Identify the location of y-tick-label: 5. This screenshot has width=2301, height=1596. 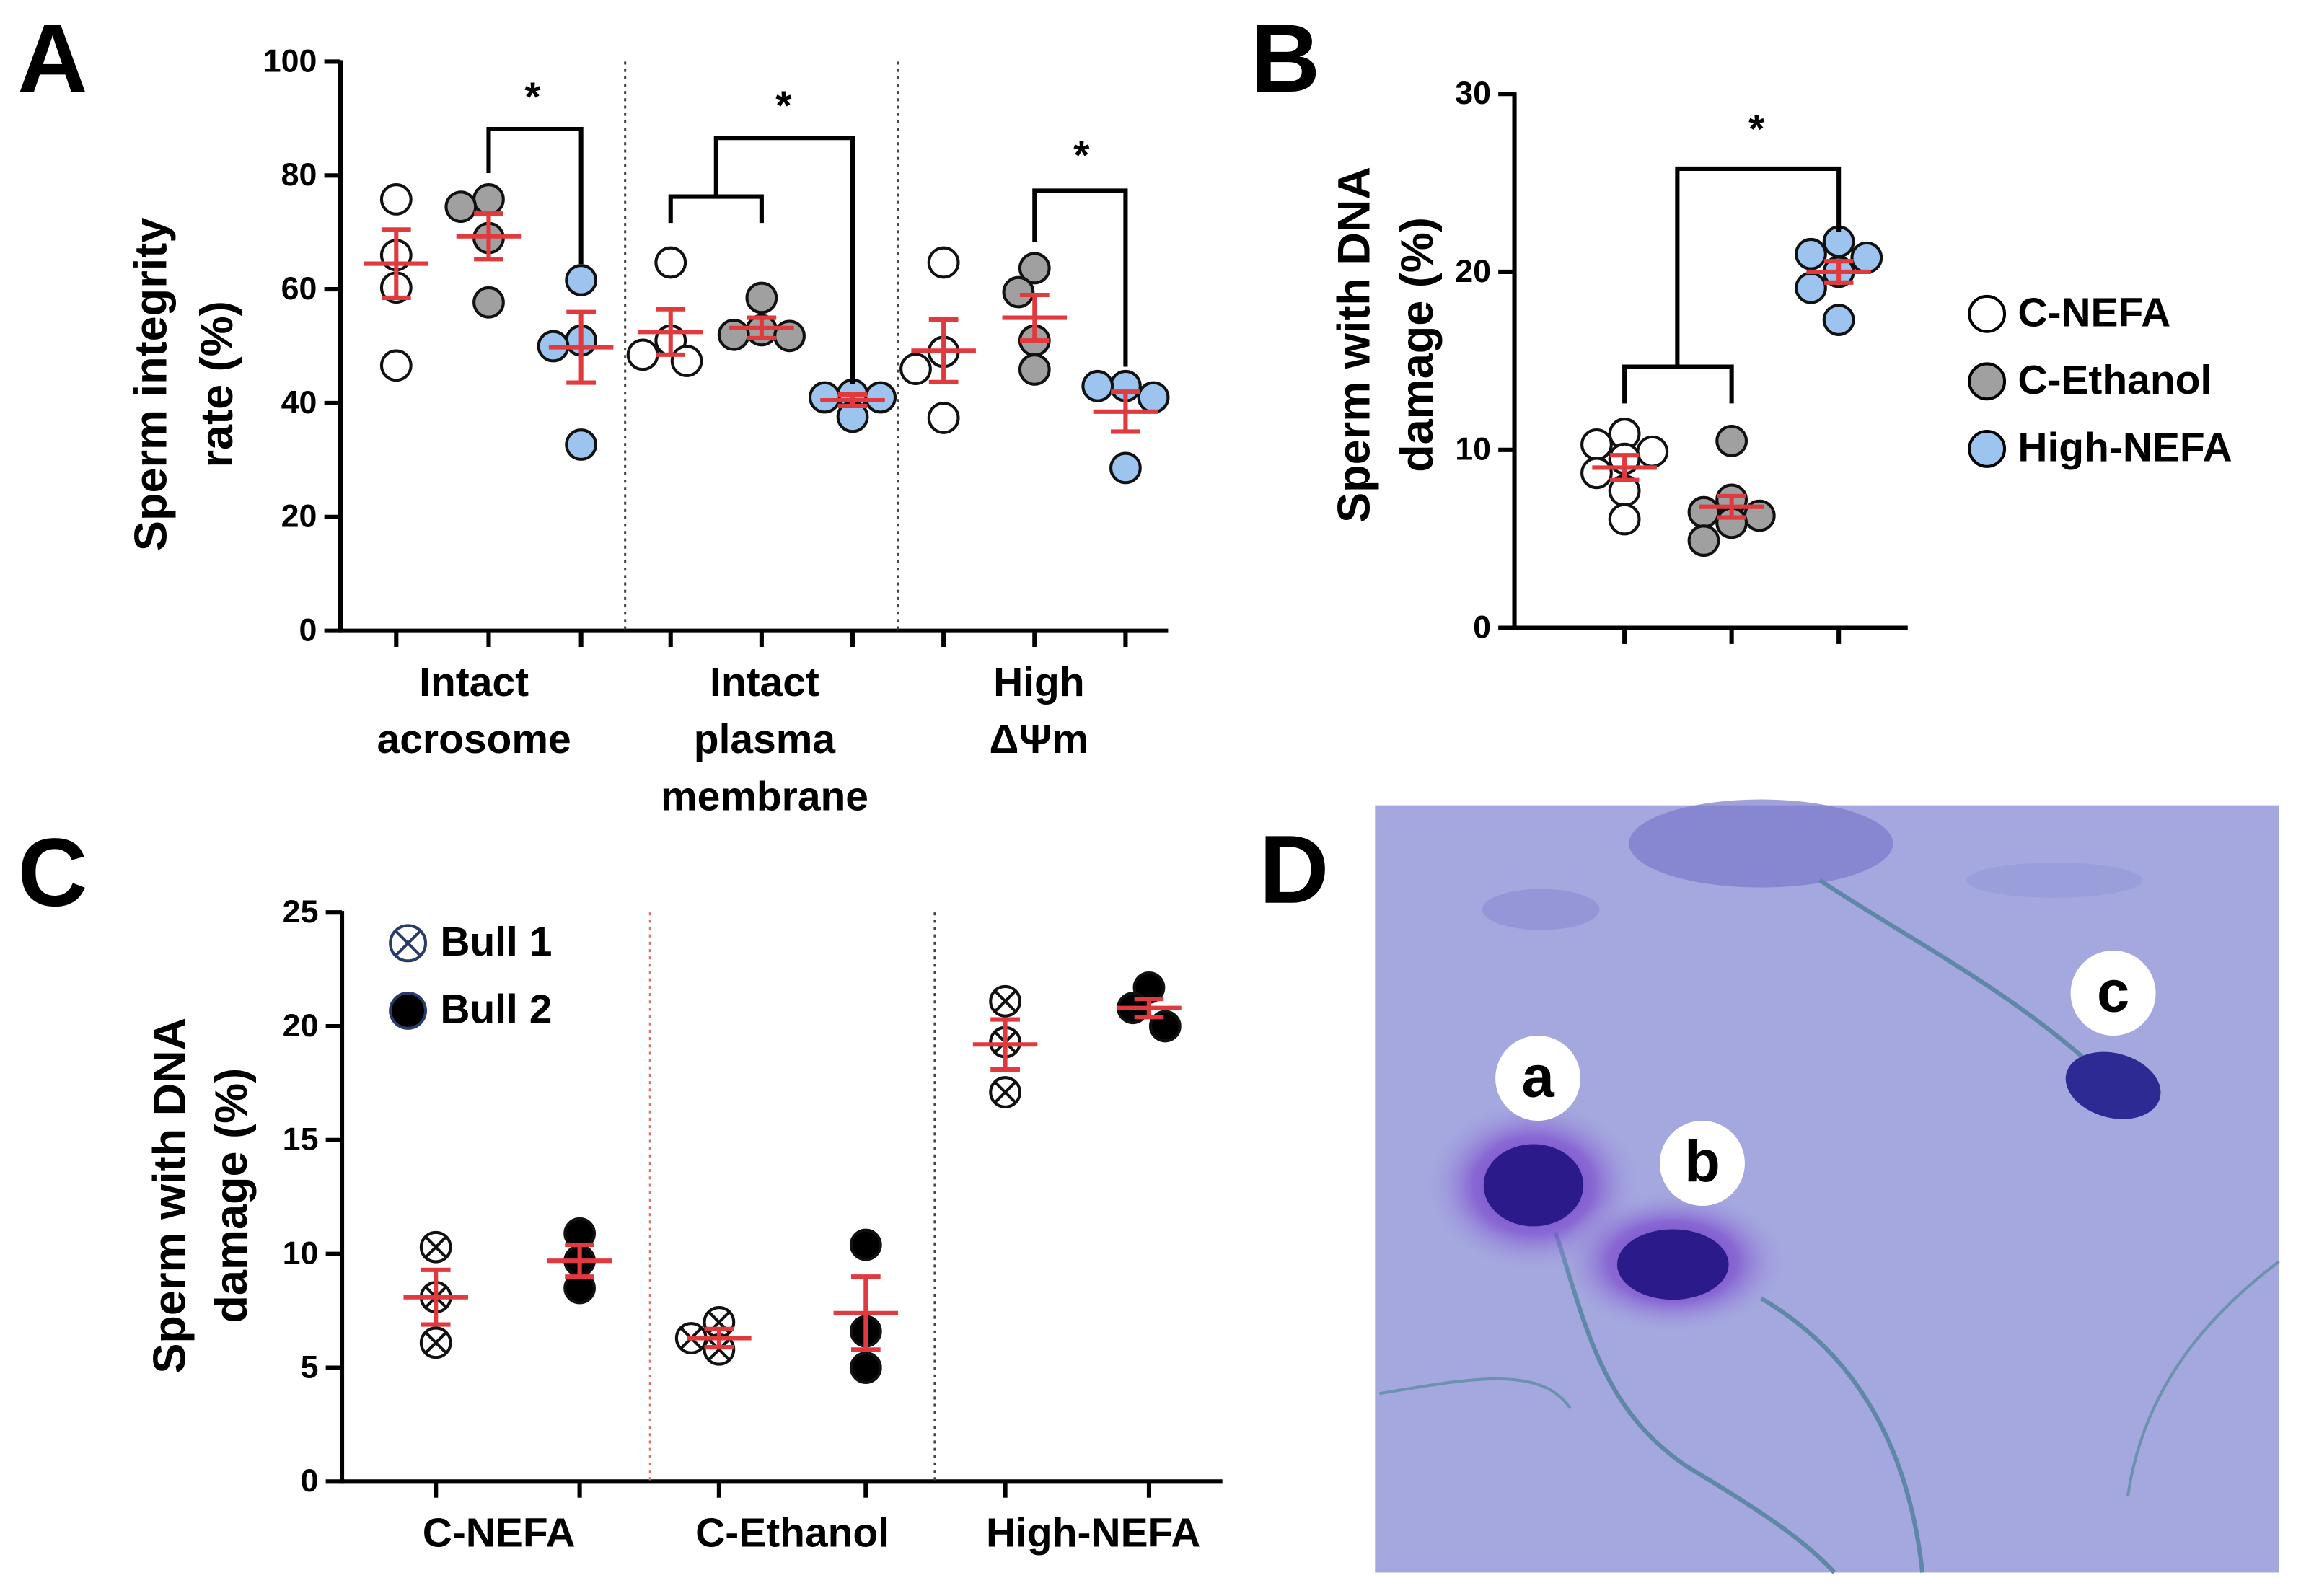
(310, 1367).